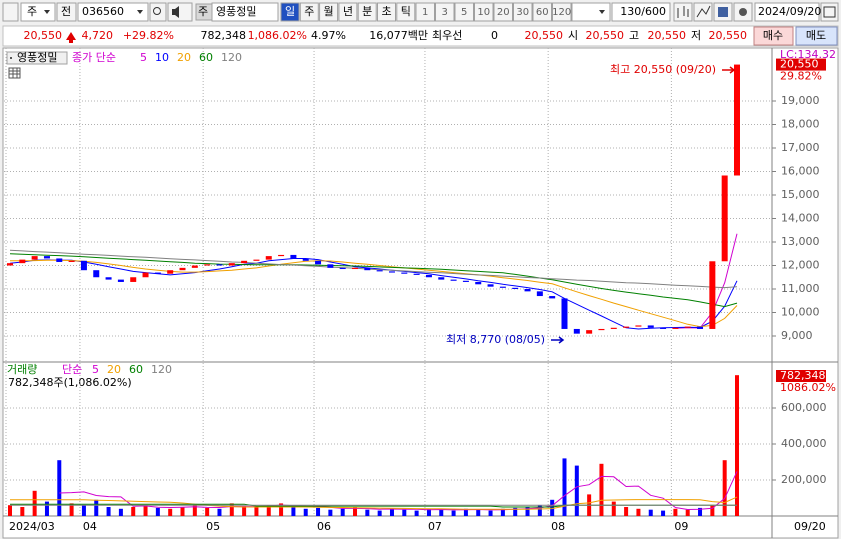 Image resolution: width=841 pixels, height=539 pixels. I want to click on interval-label: 30, so click(522, 12).